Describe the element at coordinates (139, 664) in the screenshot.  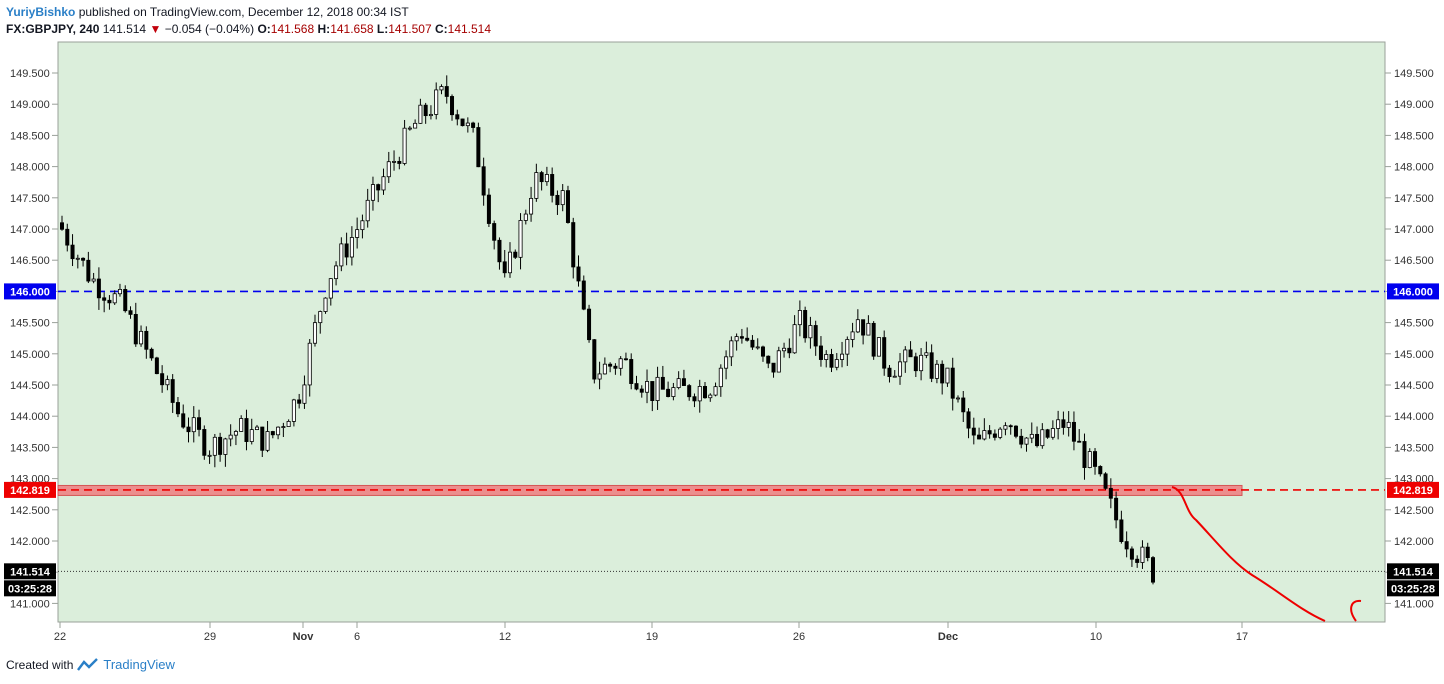
I see `tradingview-brand: TradingView` at that location.